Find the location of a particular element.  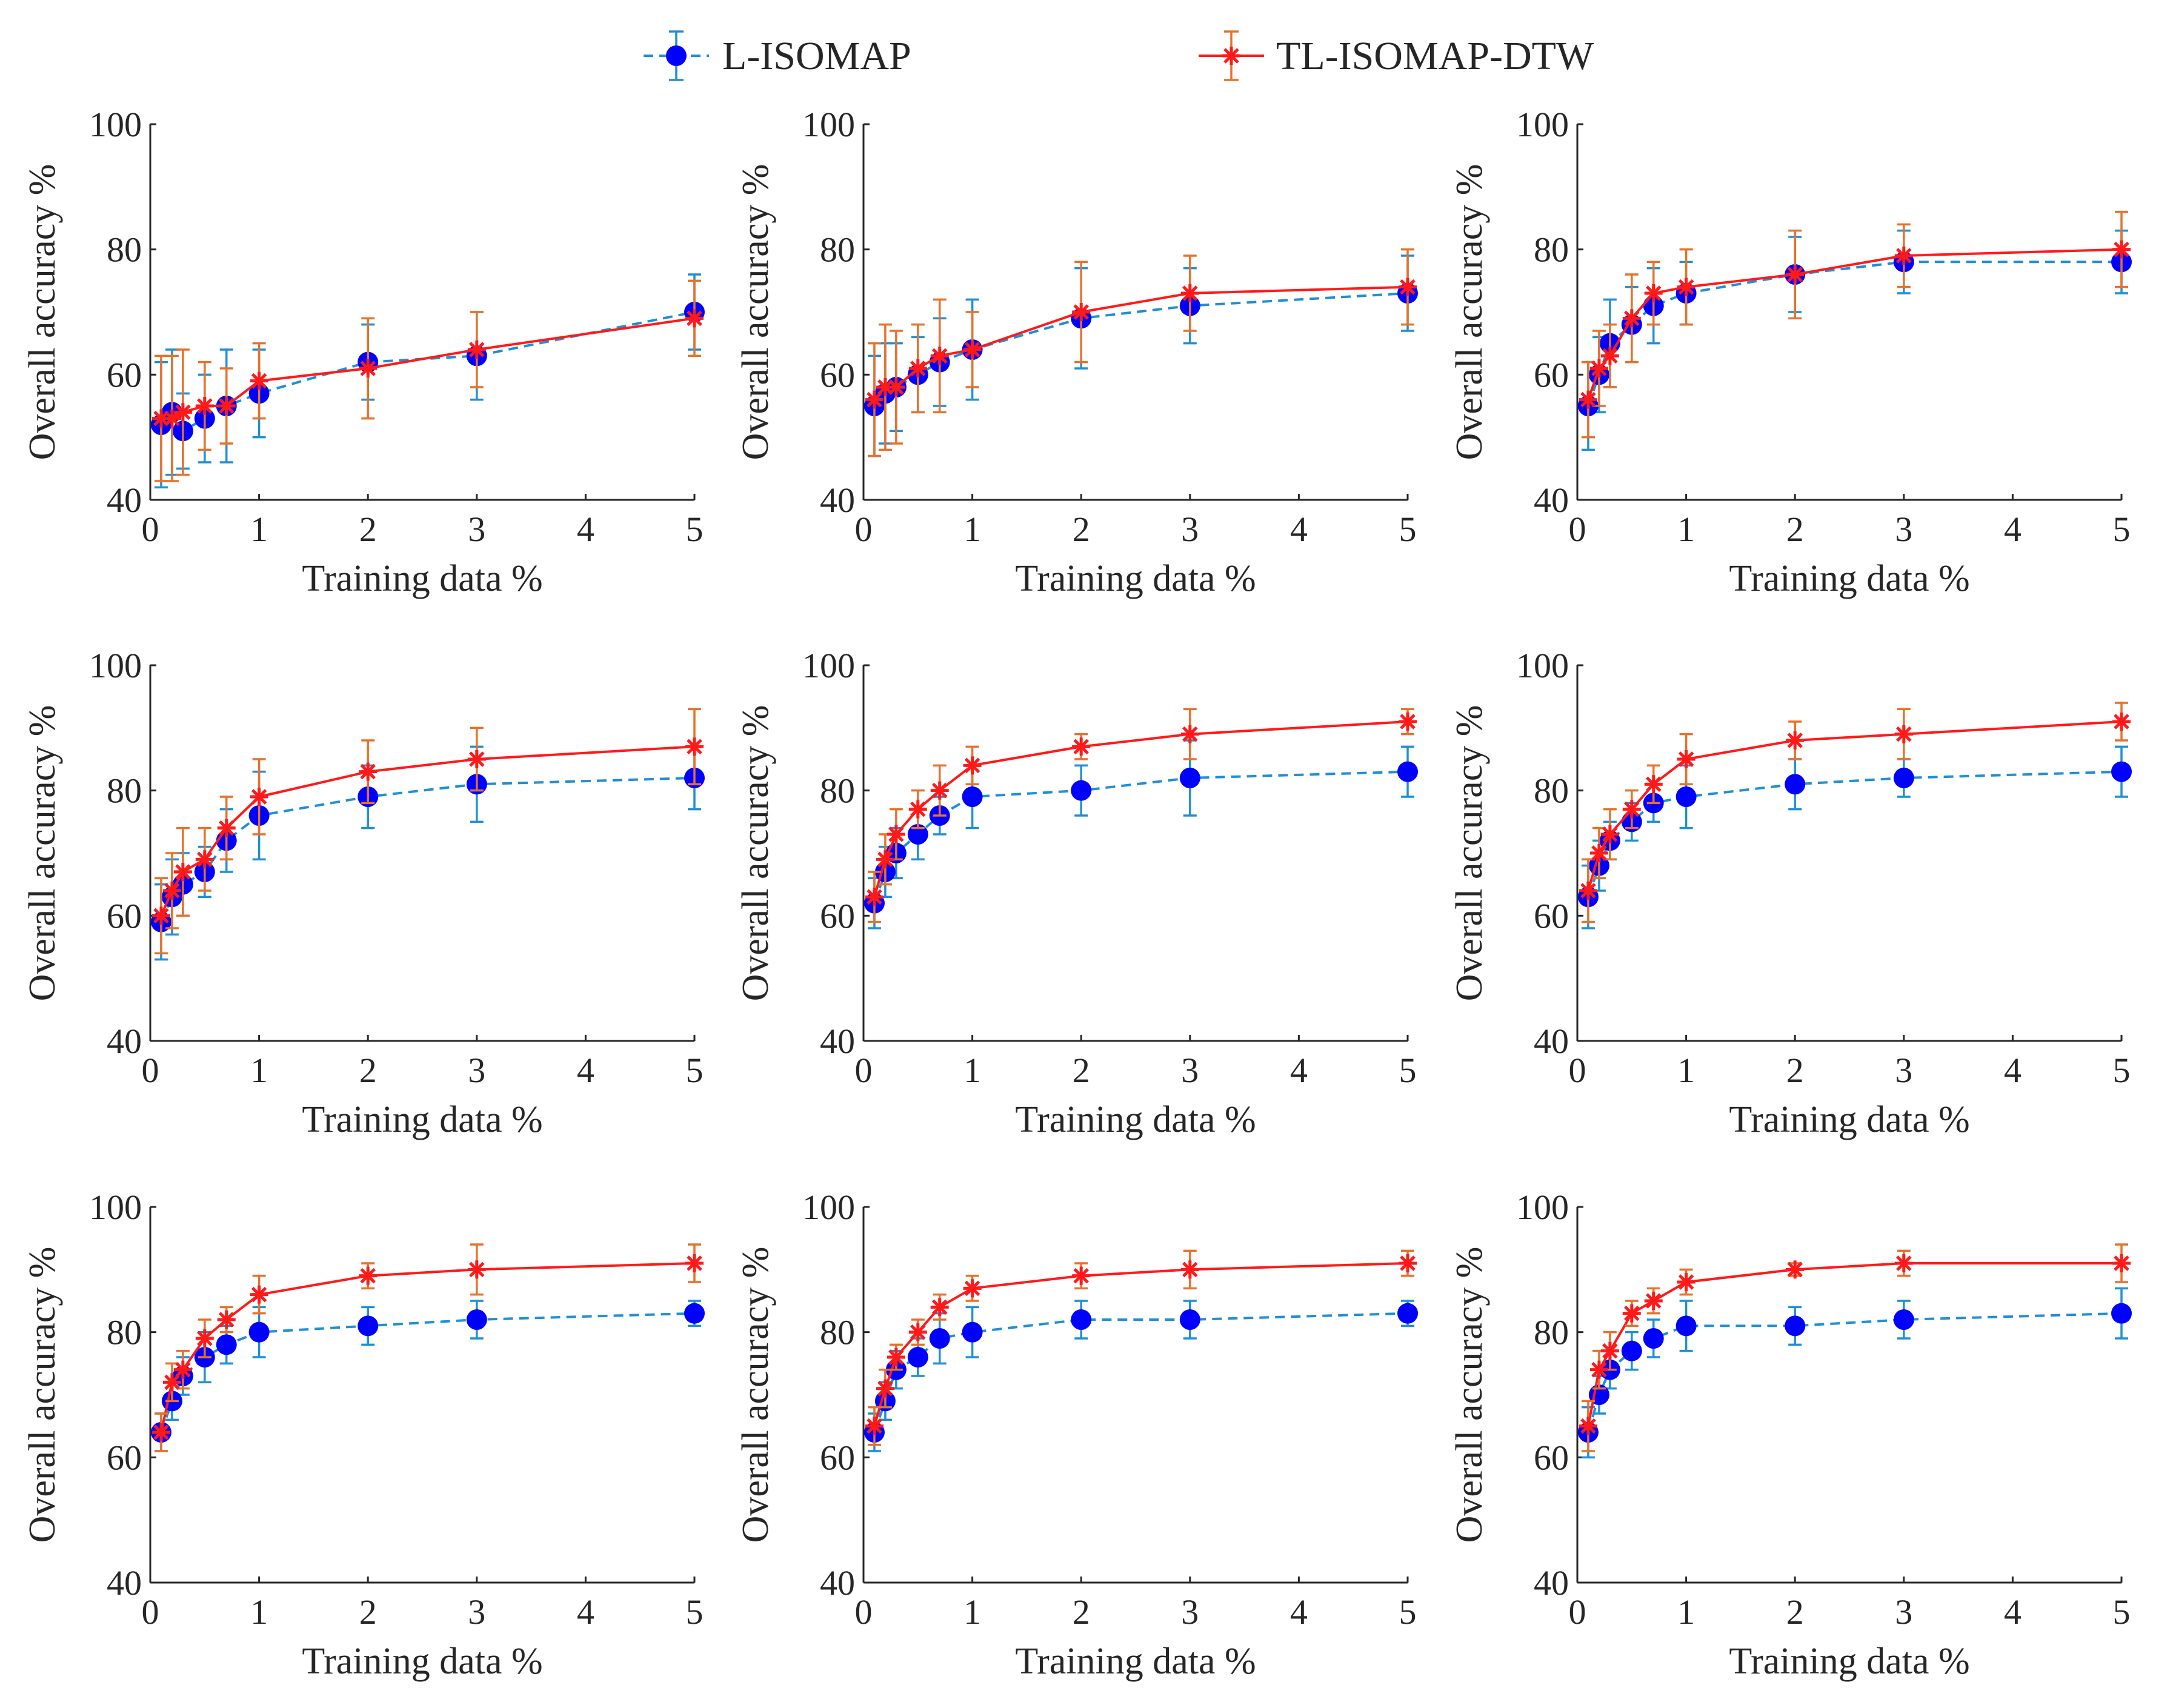

legend-label-l-isomap: L-ISOMAP is located at coordinates (816, 56).